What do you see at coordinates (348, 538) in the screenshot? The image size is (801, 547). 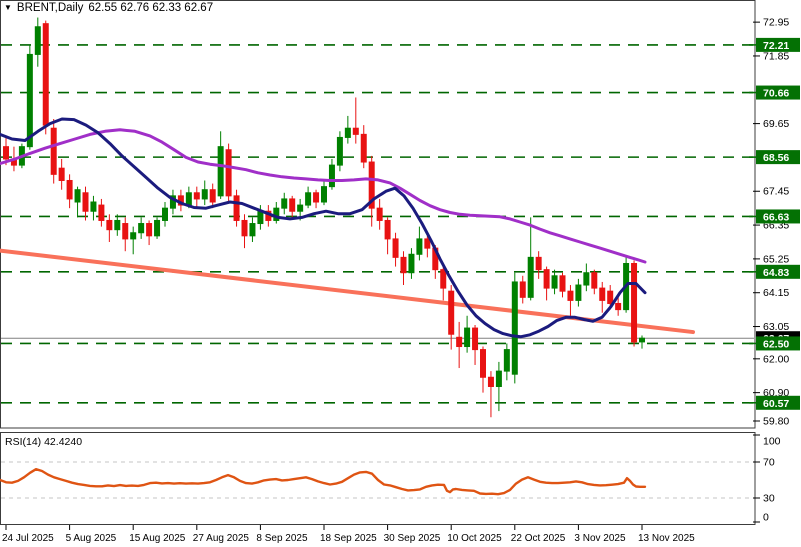 I see `date-axis-label: 18 Sep 2025` at bounding box center [348, 538].